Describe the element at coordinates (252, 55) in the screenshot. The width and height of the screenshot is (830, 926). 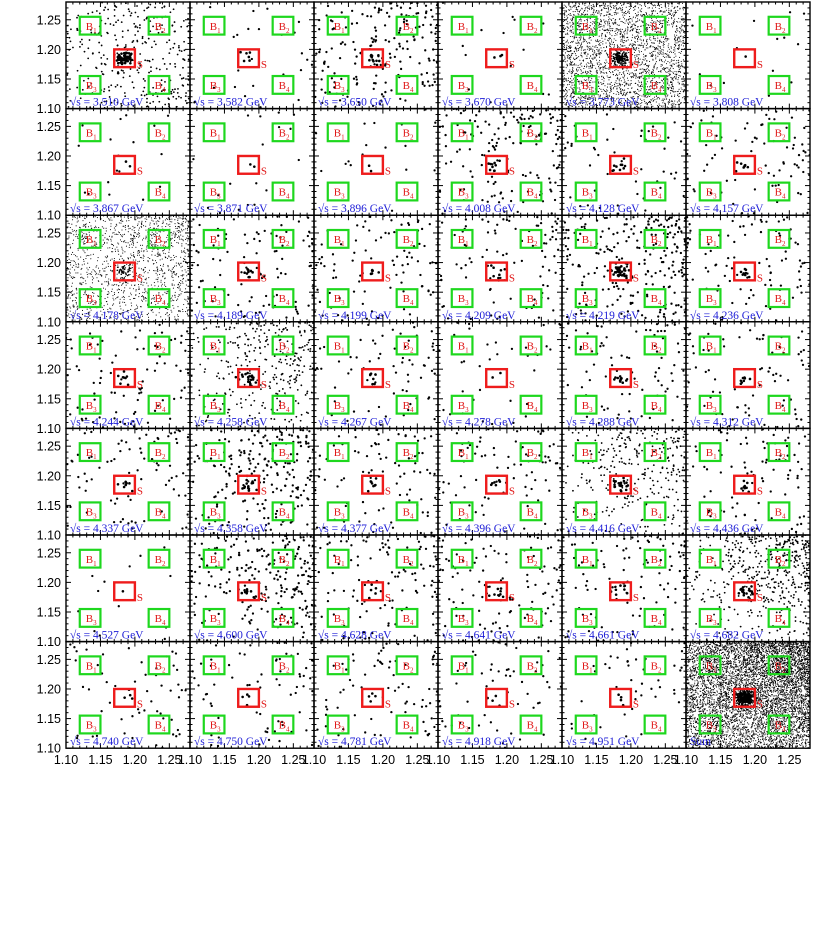
I see `panel-frame` at that location.